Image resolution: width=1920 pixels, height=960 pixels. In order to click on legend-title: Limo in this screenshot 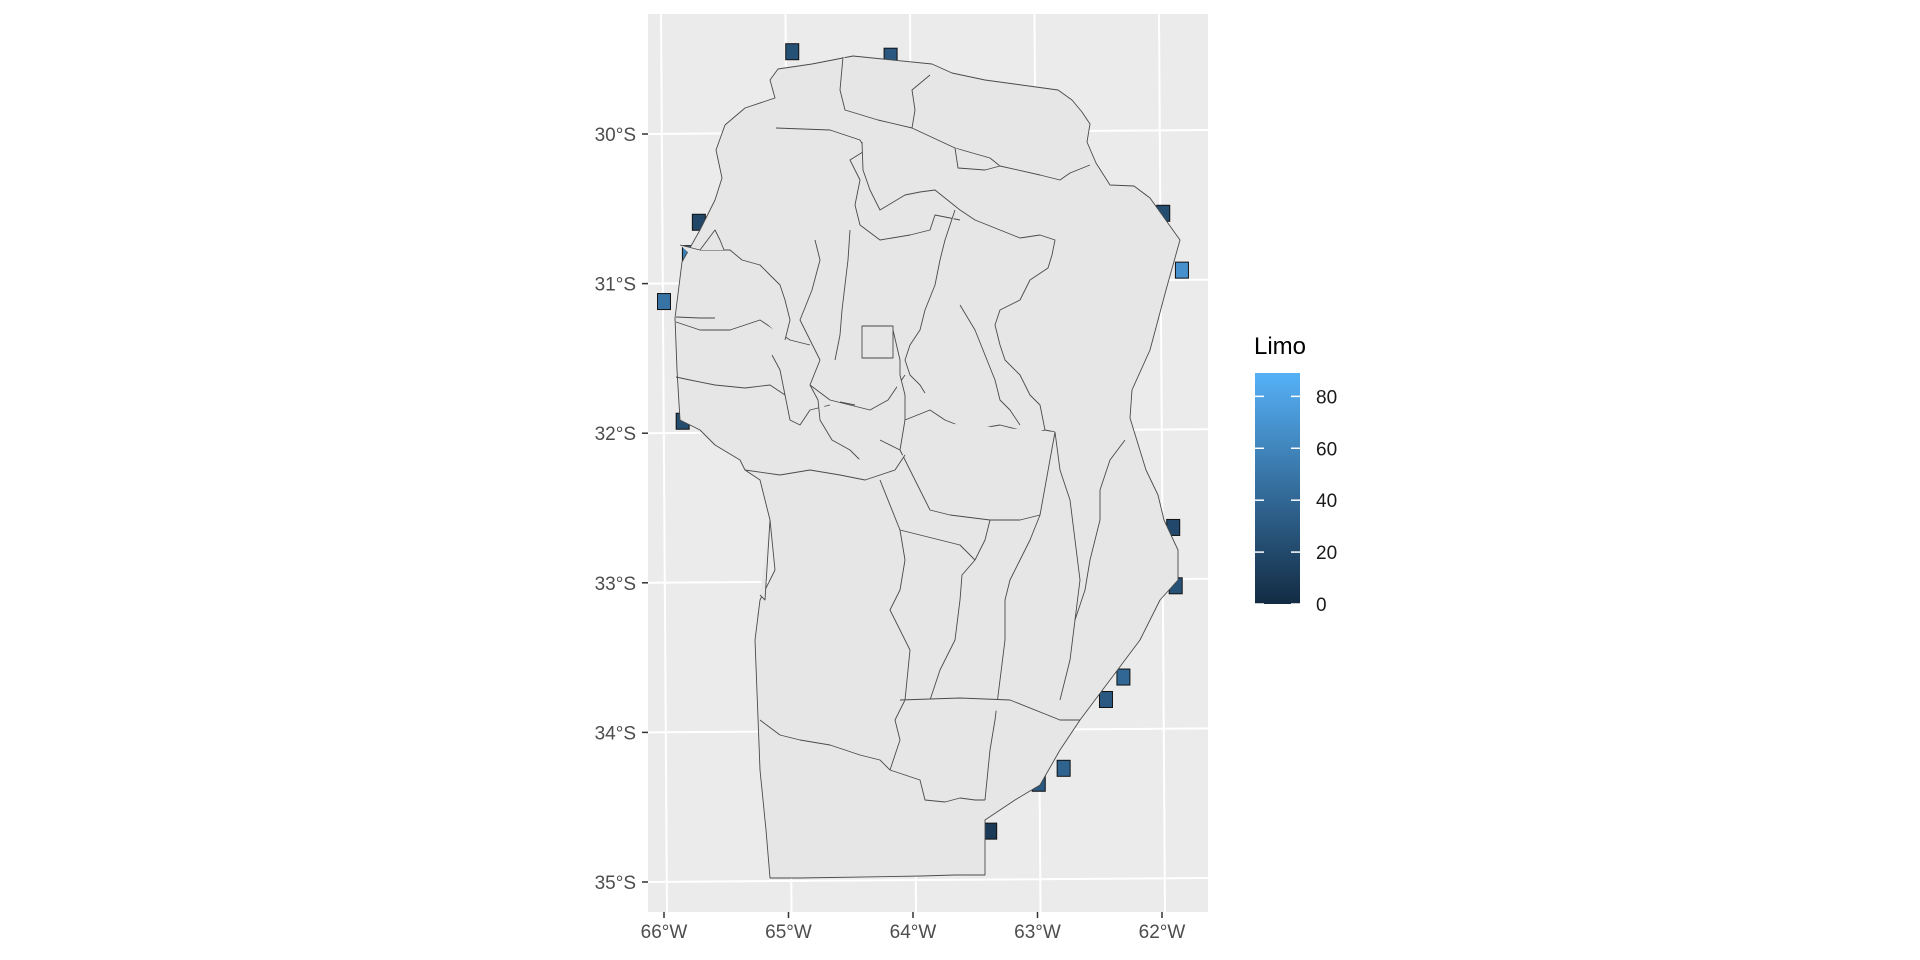, I will do `click(1280, 346)`.